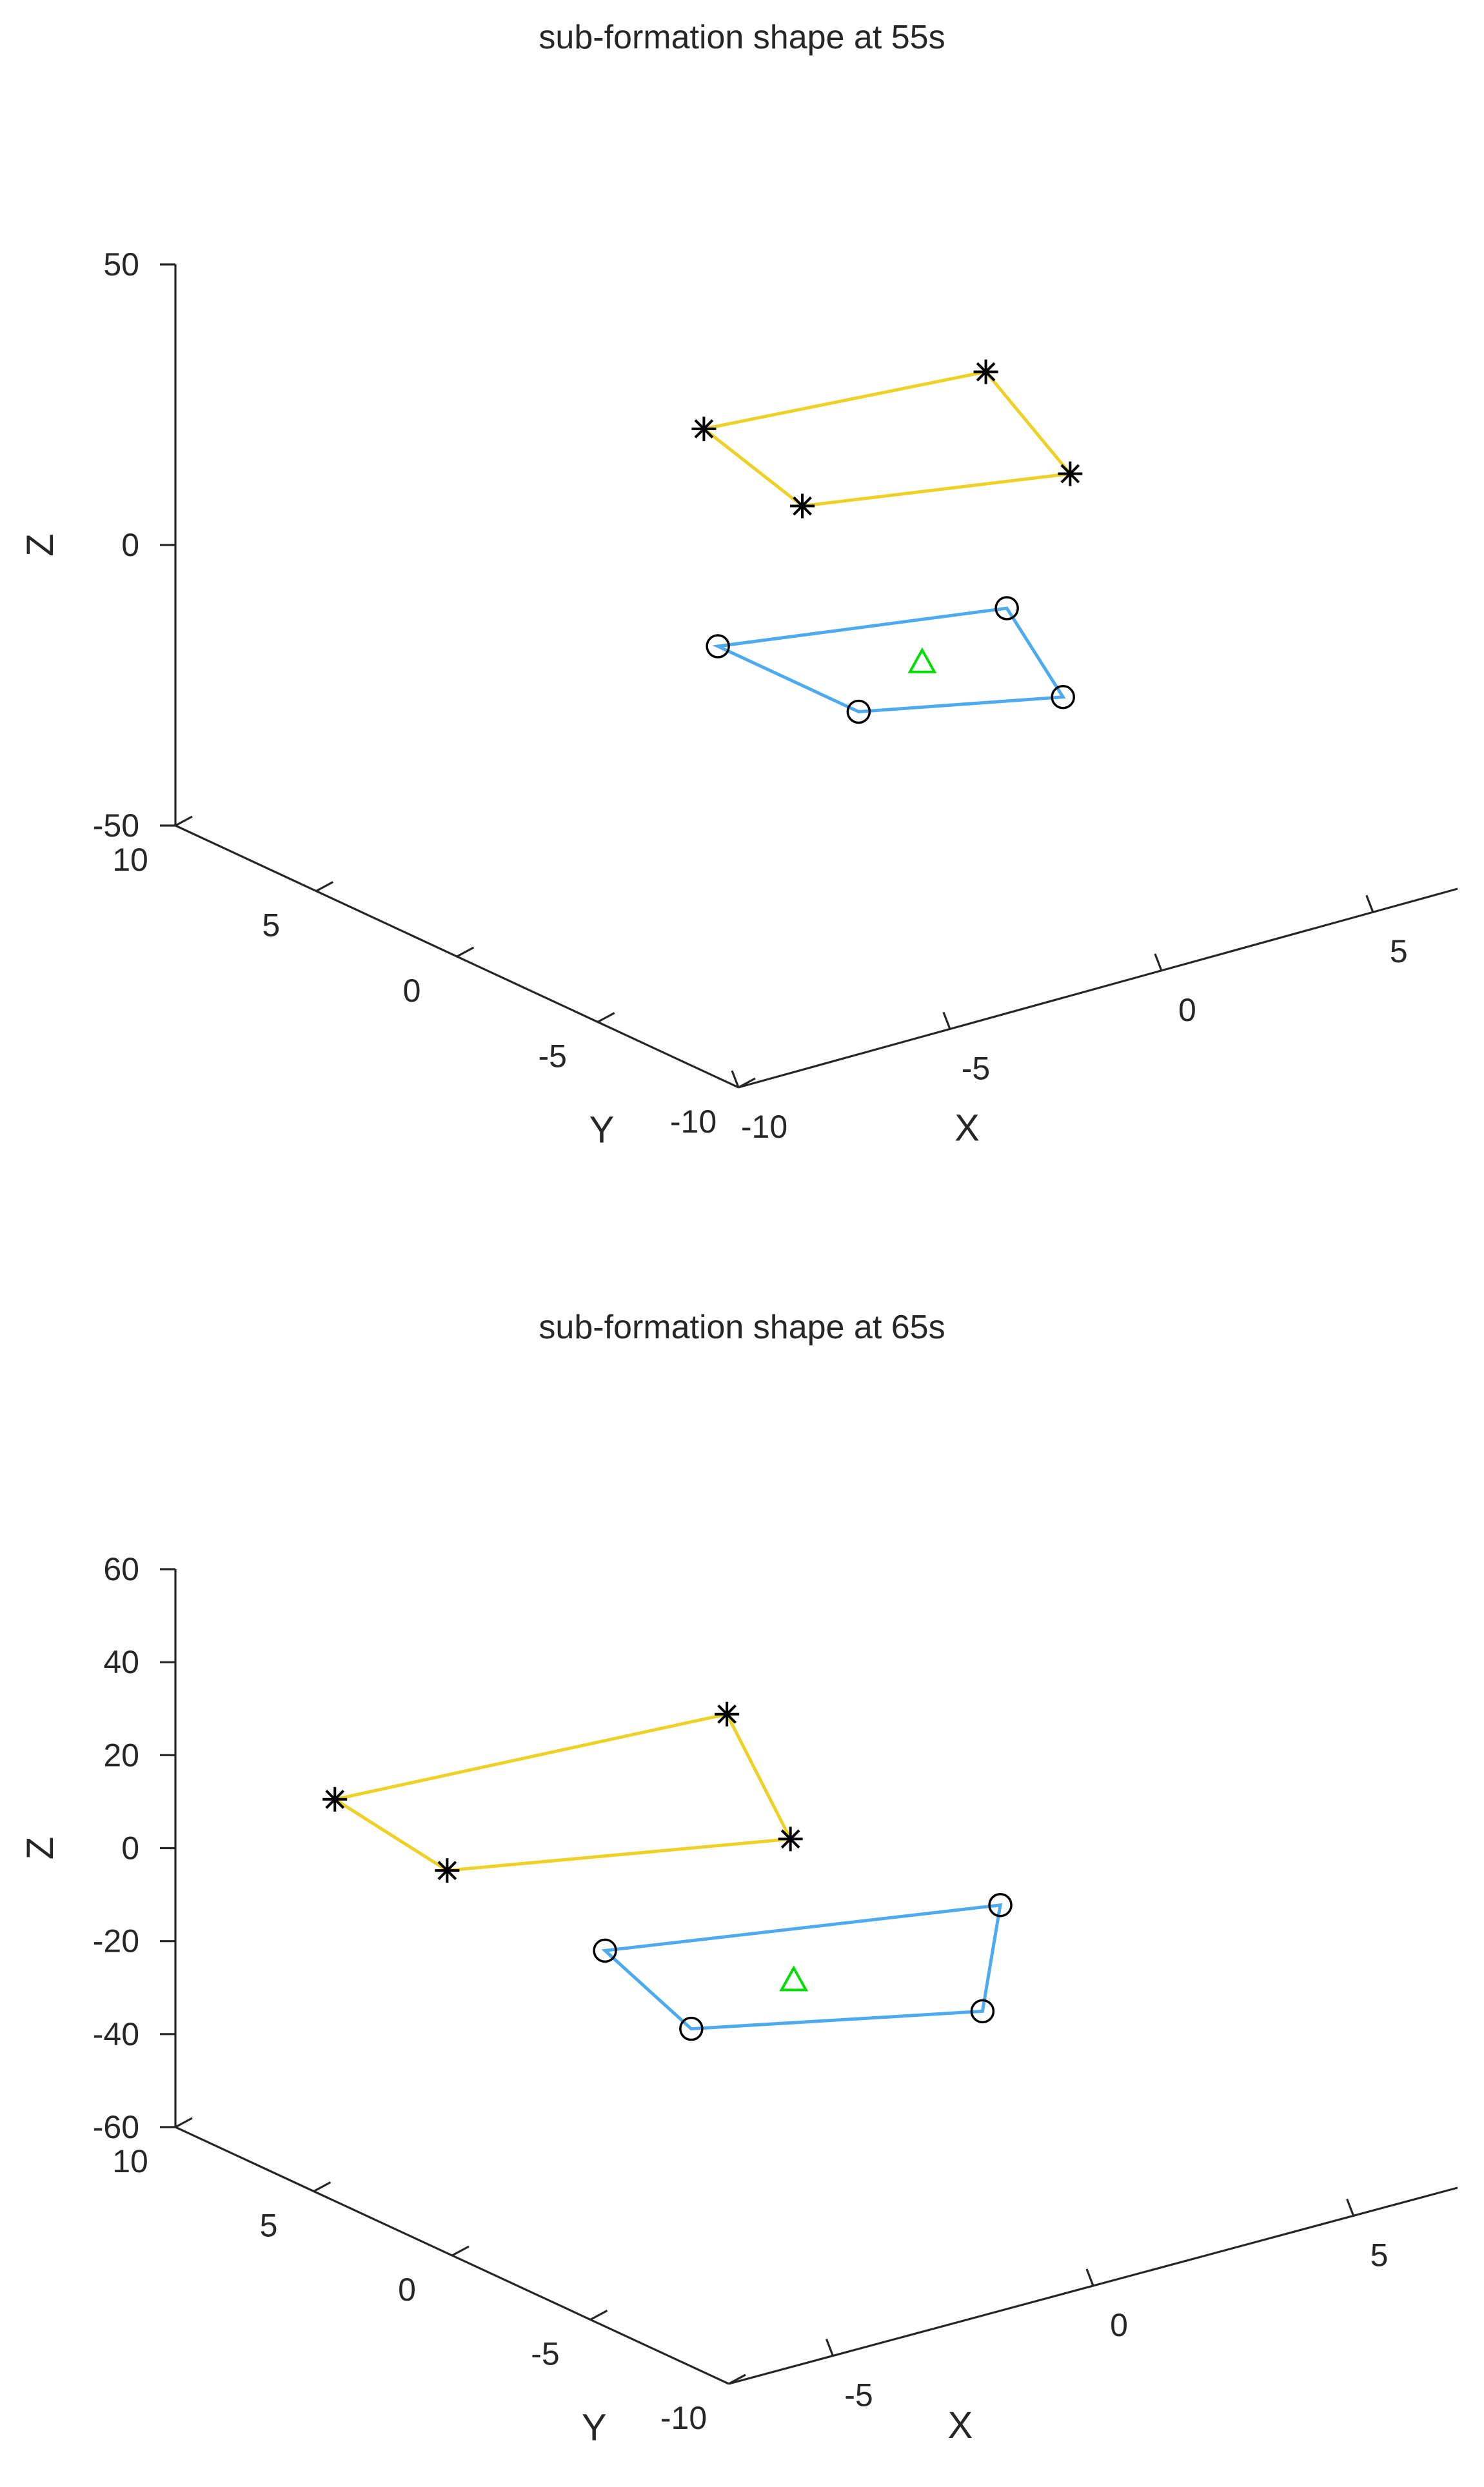  I want to click on z-tick-label: -50, so click(116, 826).